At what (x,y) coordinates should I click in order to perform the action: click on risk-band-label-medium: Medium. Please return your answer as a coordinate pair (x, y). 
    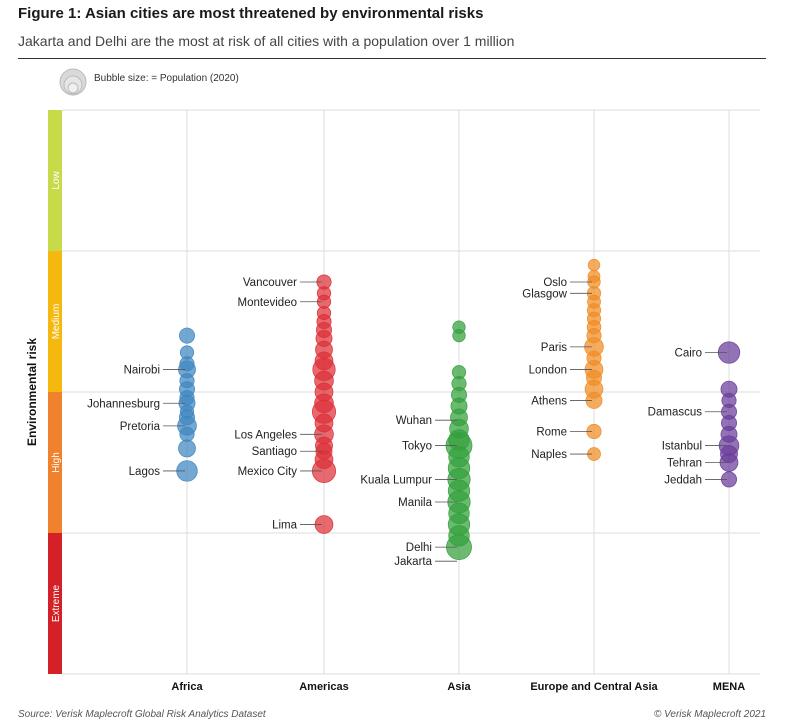
    Looking at the image, I should click on (56, 322).